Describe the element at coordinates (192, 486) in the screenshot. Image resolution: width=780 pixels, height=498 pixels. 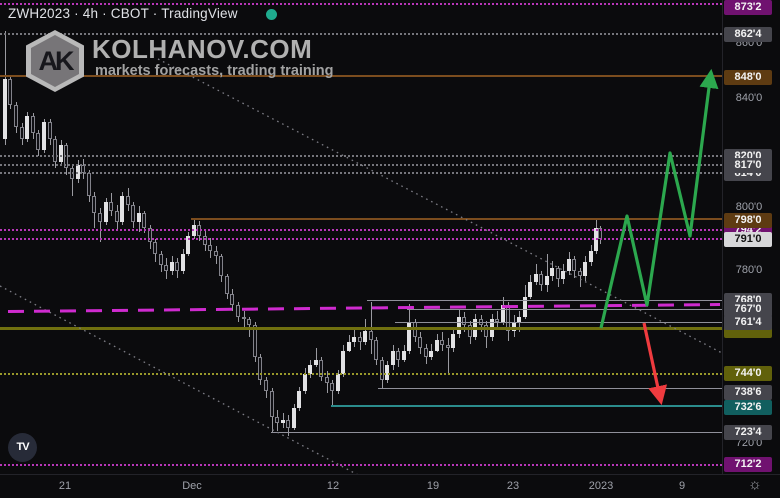
I see `time-axis-label: Dec` at that location.